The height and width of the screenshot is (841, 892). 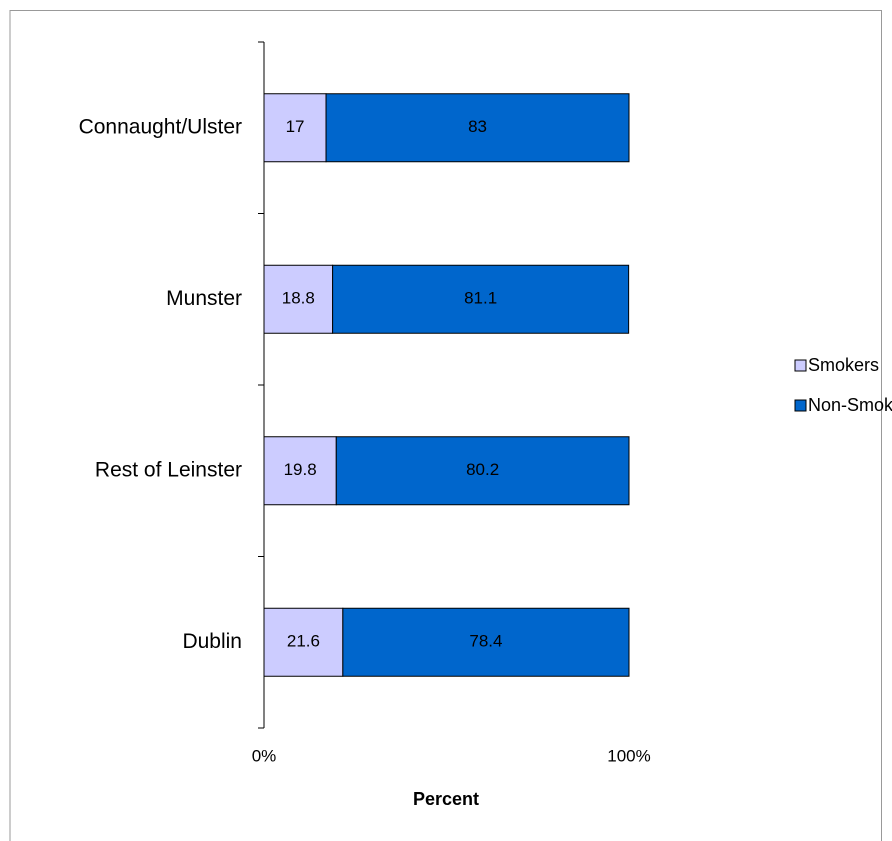 I want to click on data-label: 81.1, so click(x=480, y=298).